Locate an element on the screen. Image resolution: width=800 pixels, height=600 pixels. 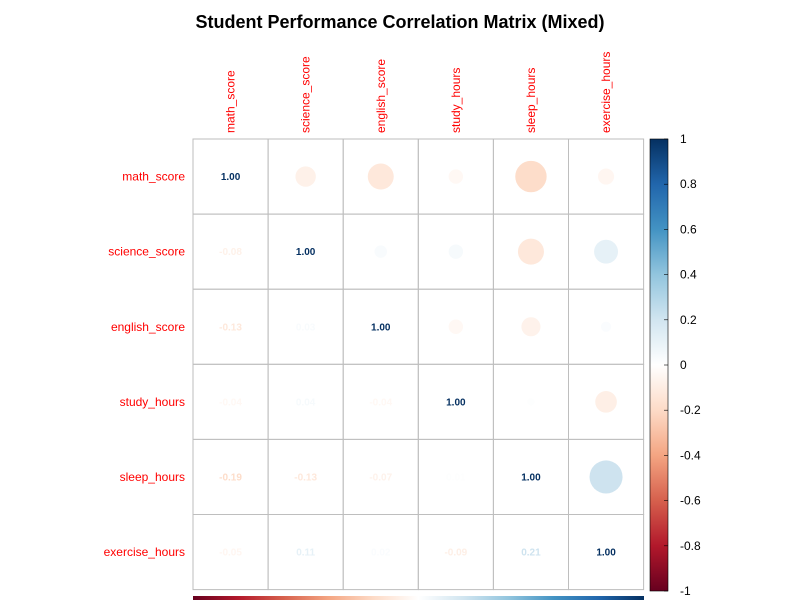
row-label: science_score is located at coordinates (146, 252).